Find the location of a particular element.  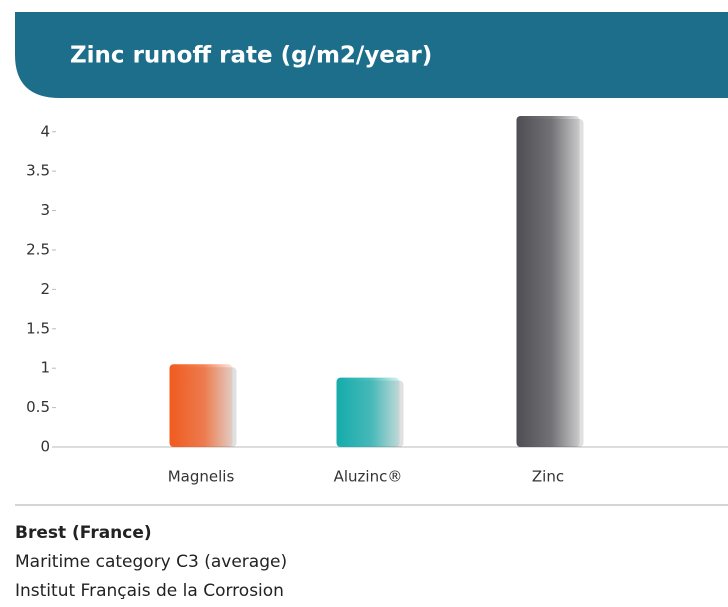

x-tick-label: Zinc is located at coordinates (548, 477).